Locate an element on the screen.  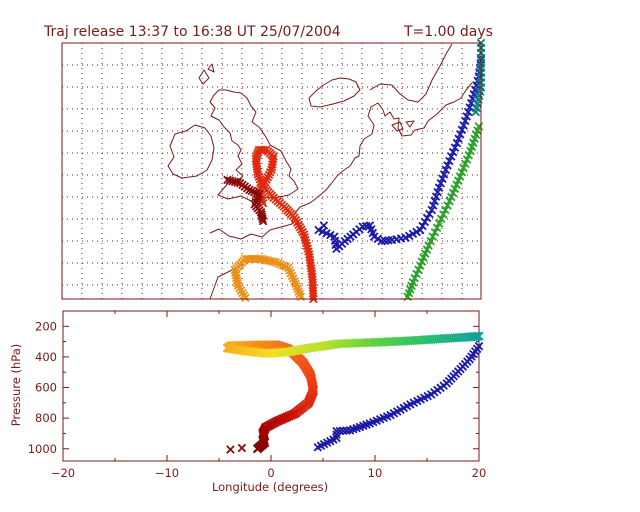
y-tick-label: 600 is located at coordinates (46, 388).